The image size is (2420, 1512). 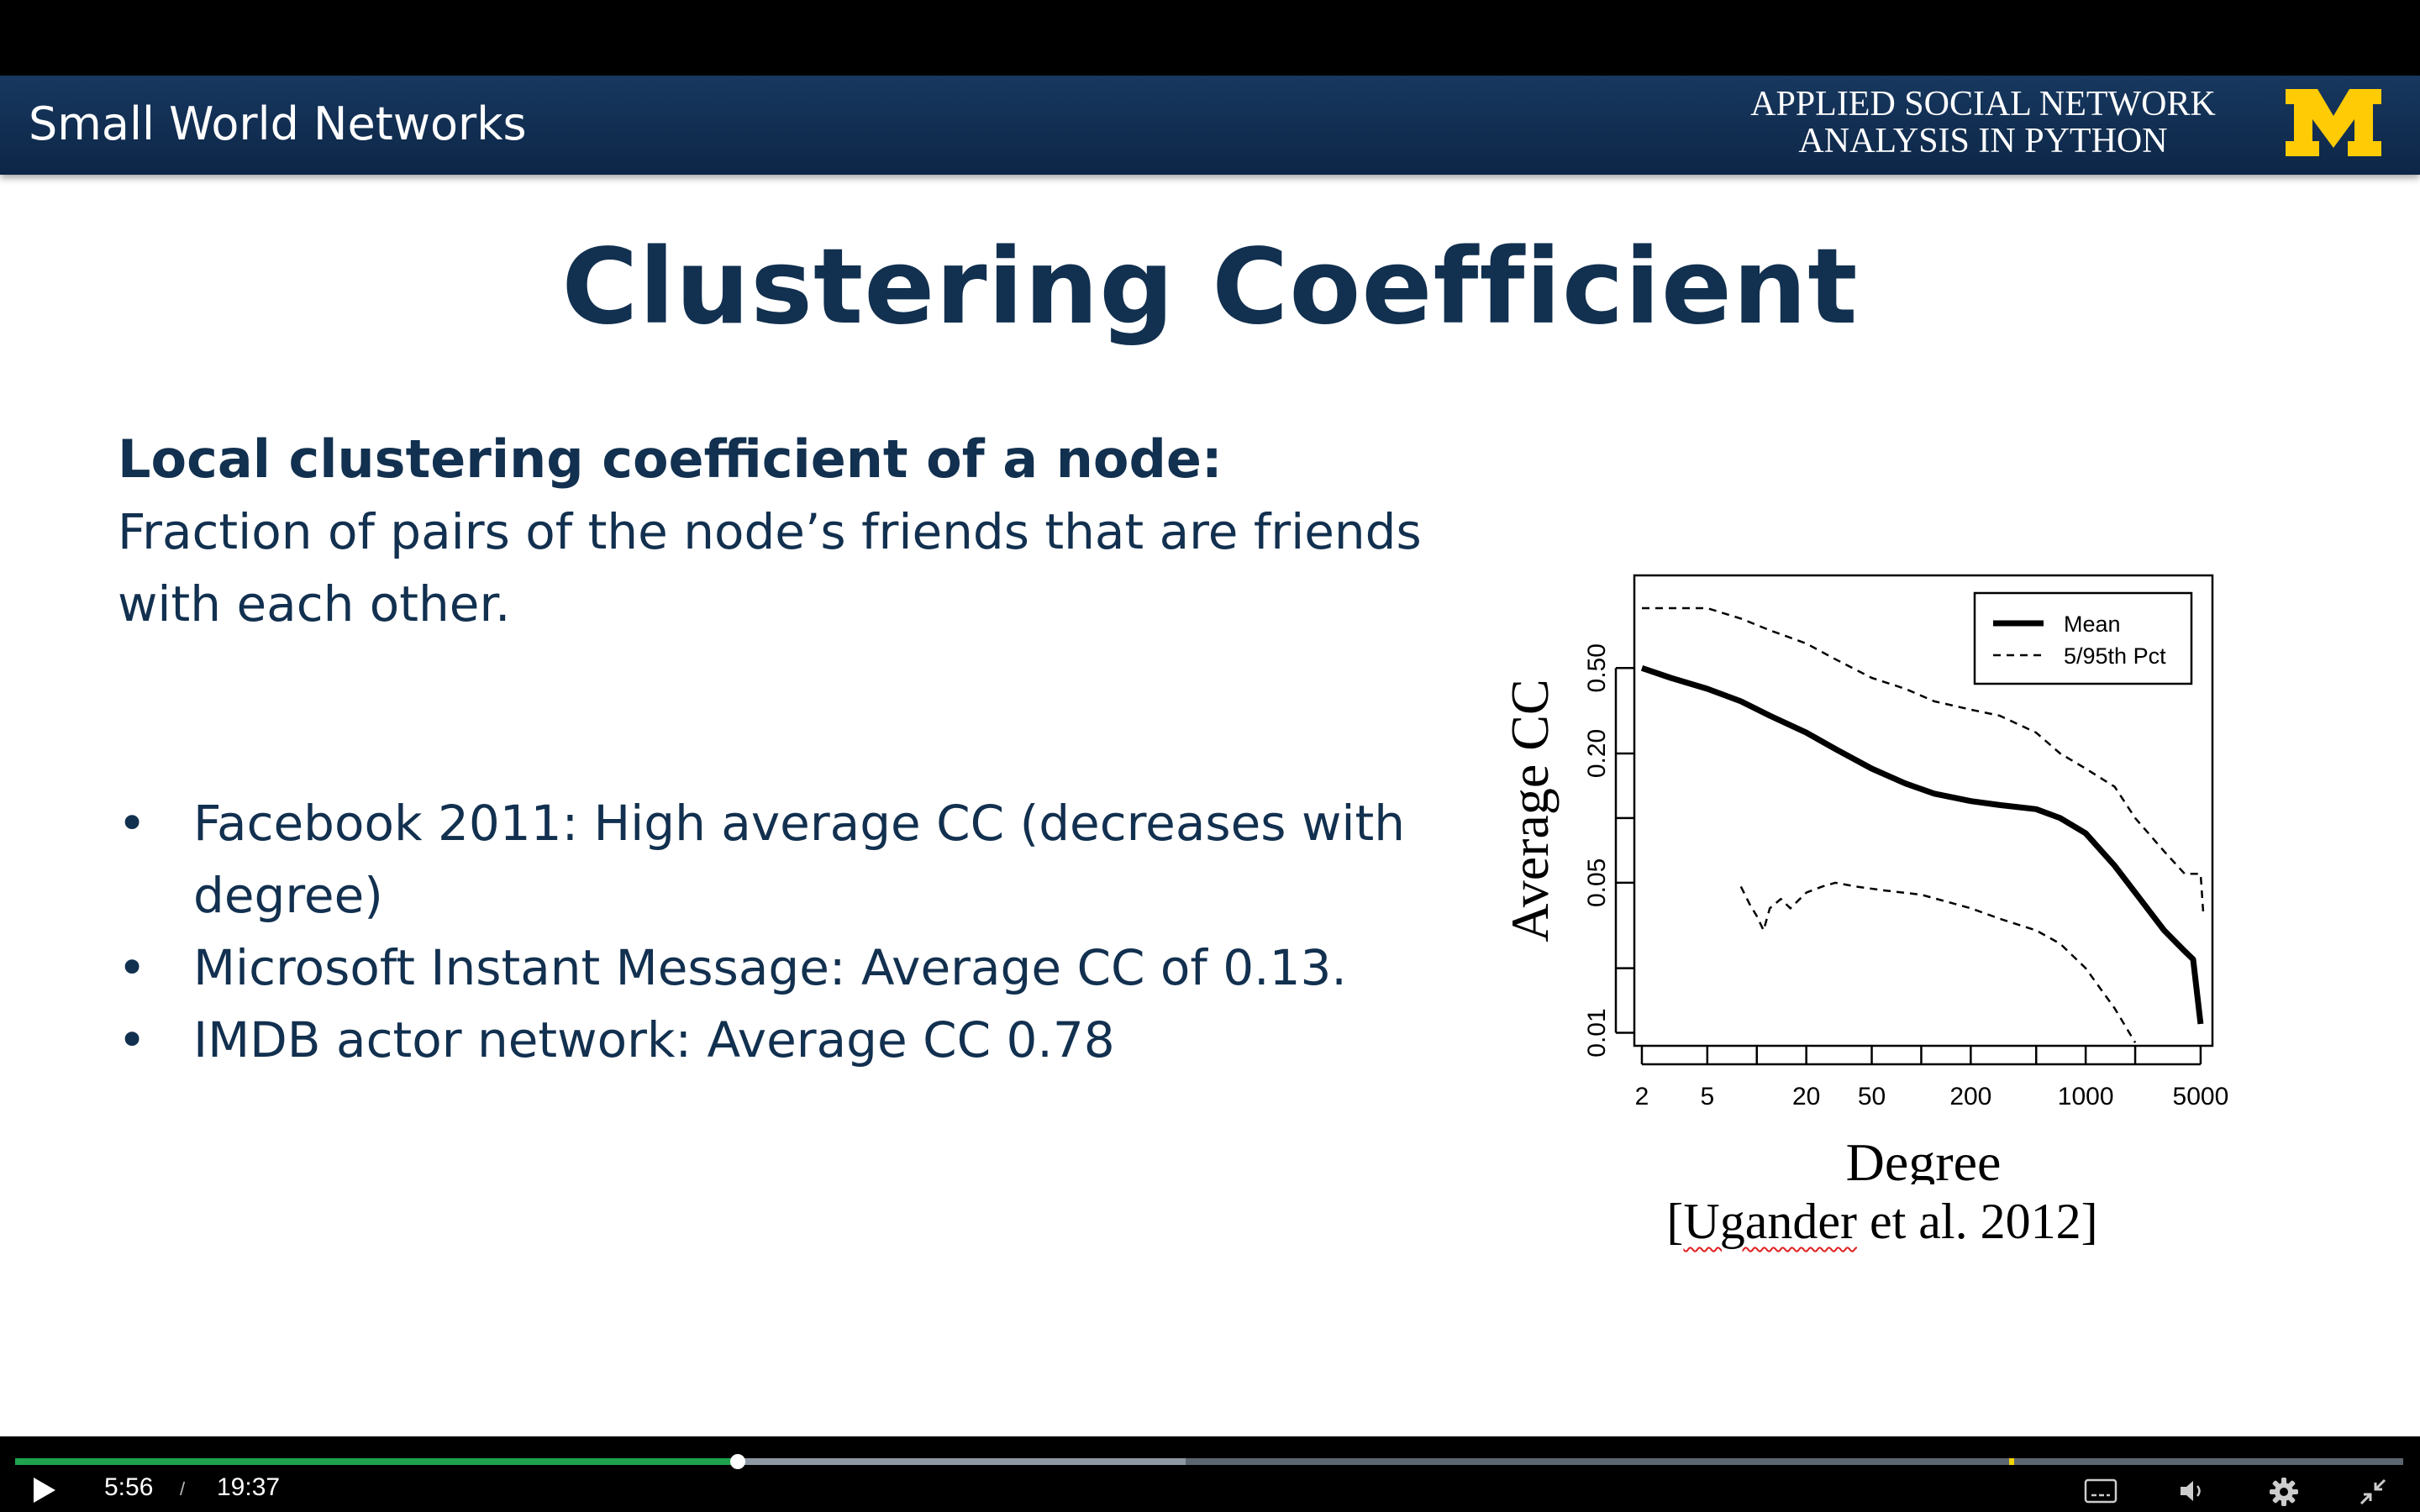 What do you see at coordinates (2192, 1491) in the screenshot?
I see `volume-icon` at bounding box center [2192, 1491].